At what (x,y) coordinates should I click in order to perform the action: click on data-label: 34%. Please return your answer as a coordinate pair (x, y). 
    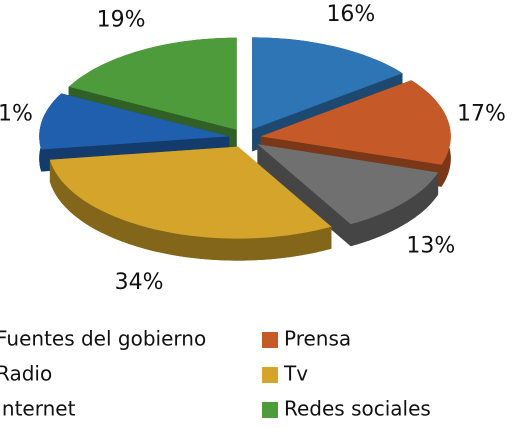
    Looking at the image, I should click on (139, 282).